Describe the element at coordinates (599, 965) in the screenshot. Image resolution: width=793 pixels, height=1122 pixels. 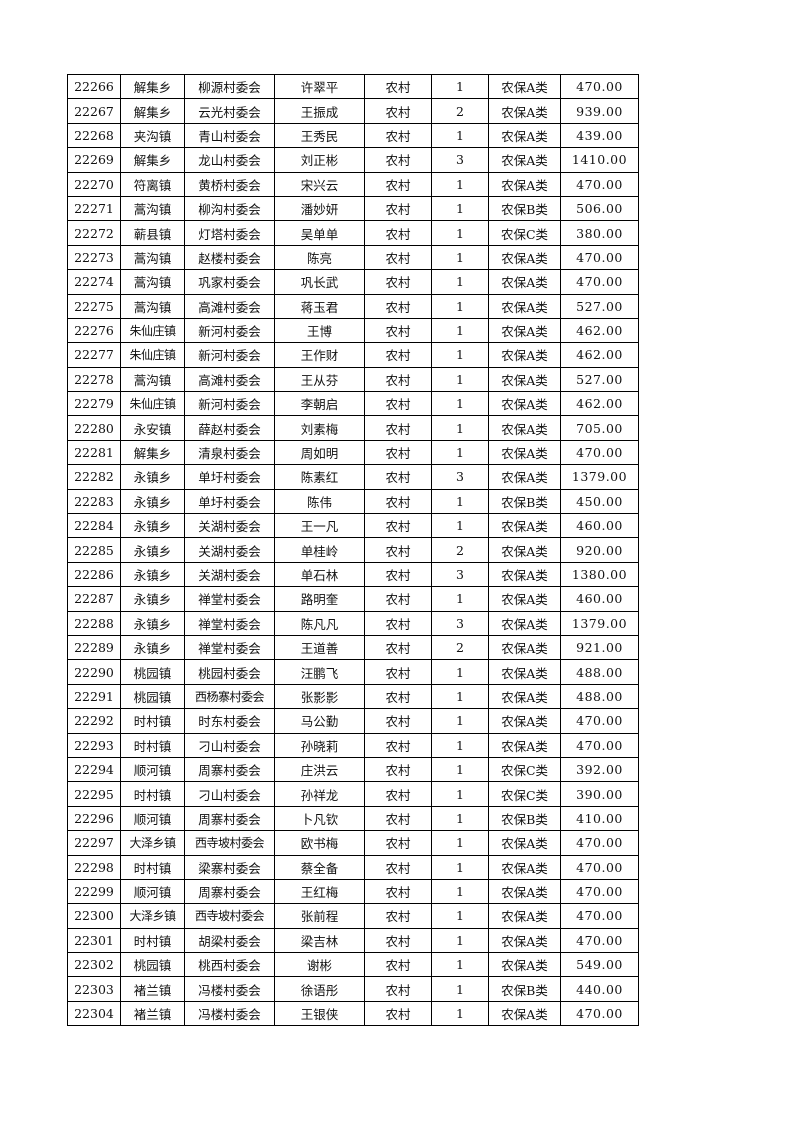
I see `cell-amount: 549.00` at that location.